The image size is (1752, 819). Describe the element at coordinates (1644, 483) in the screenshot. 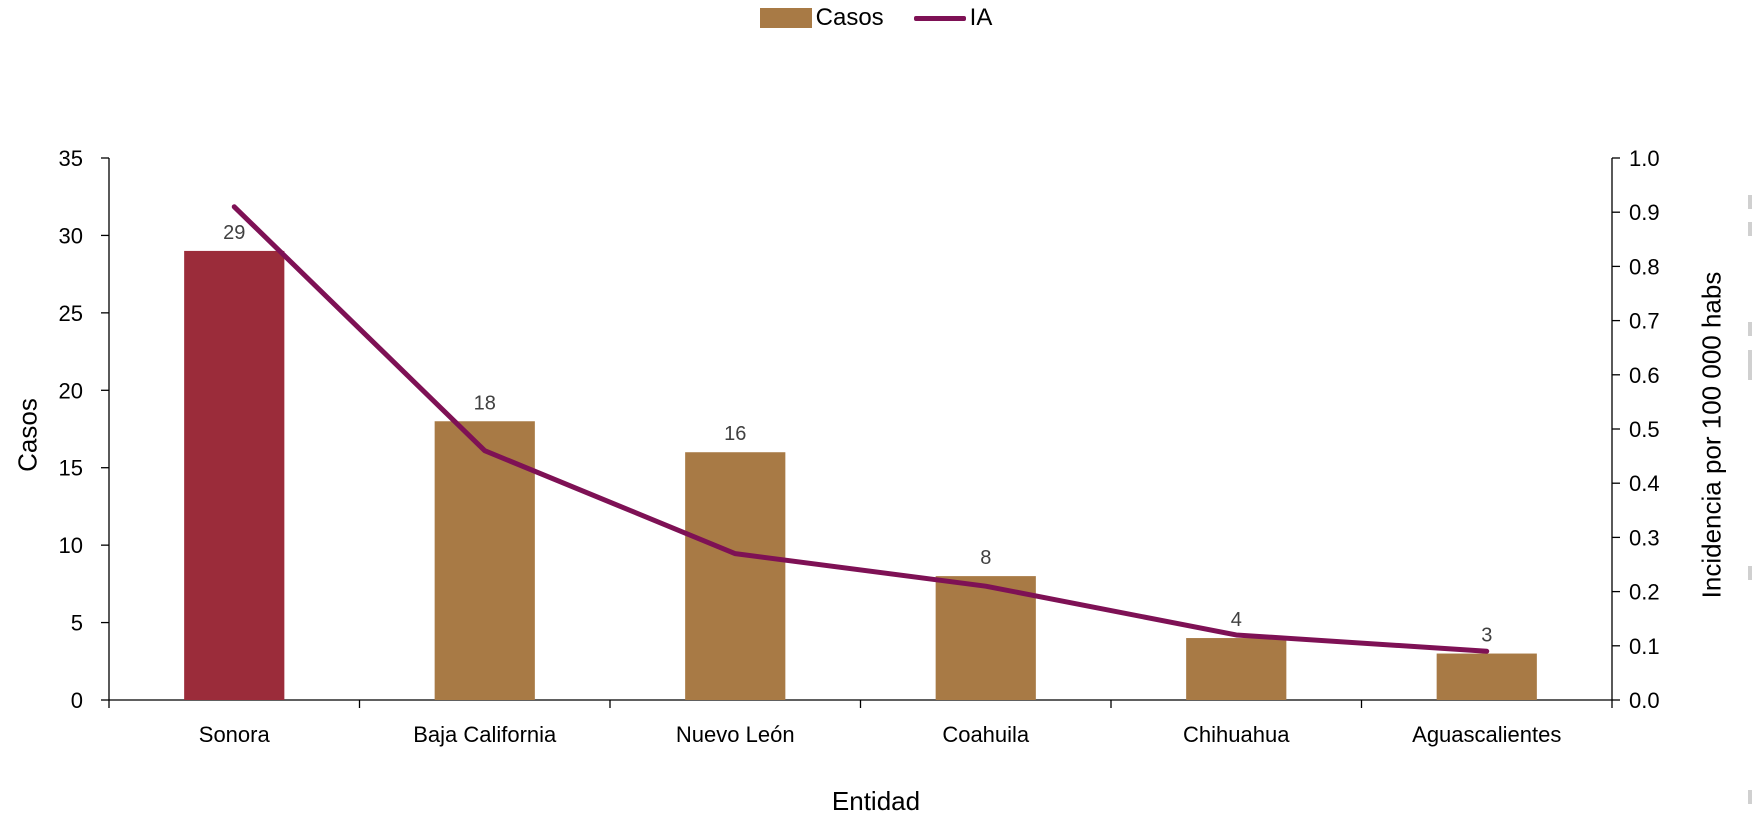

I see `y2-tick-label: 0.4` at that location.